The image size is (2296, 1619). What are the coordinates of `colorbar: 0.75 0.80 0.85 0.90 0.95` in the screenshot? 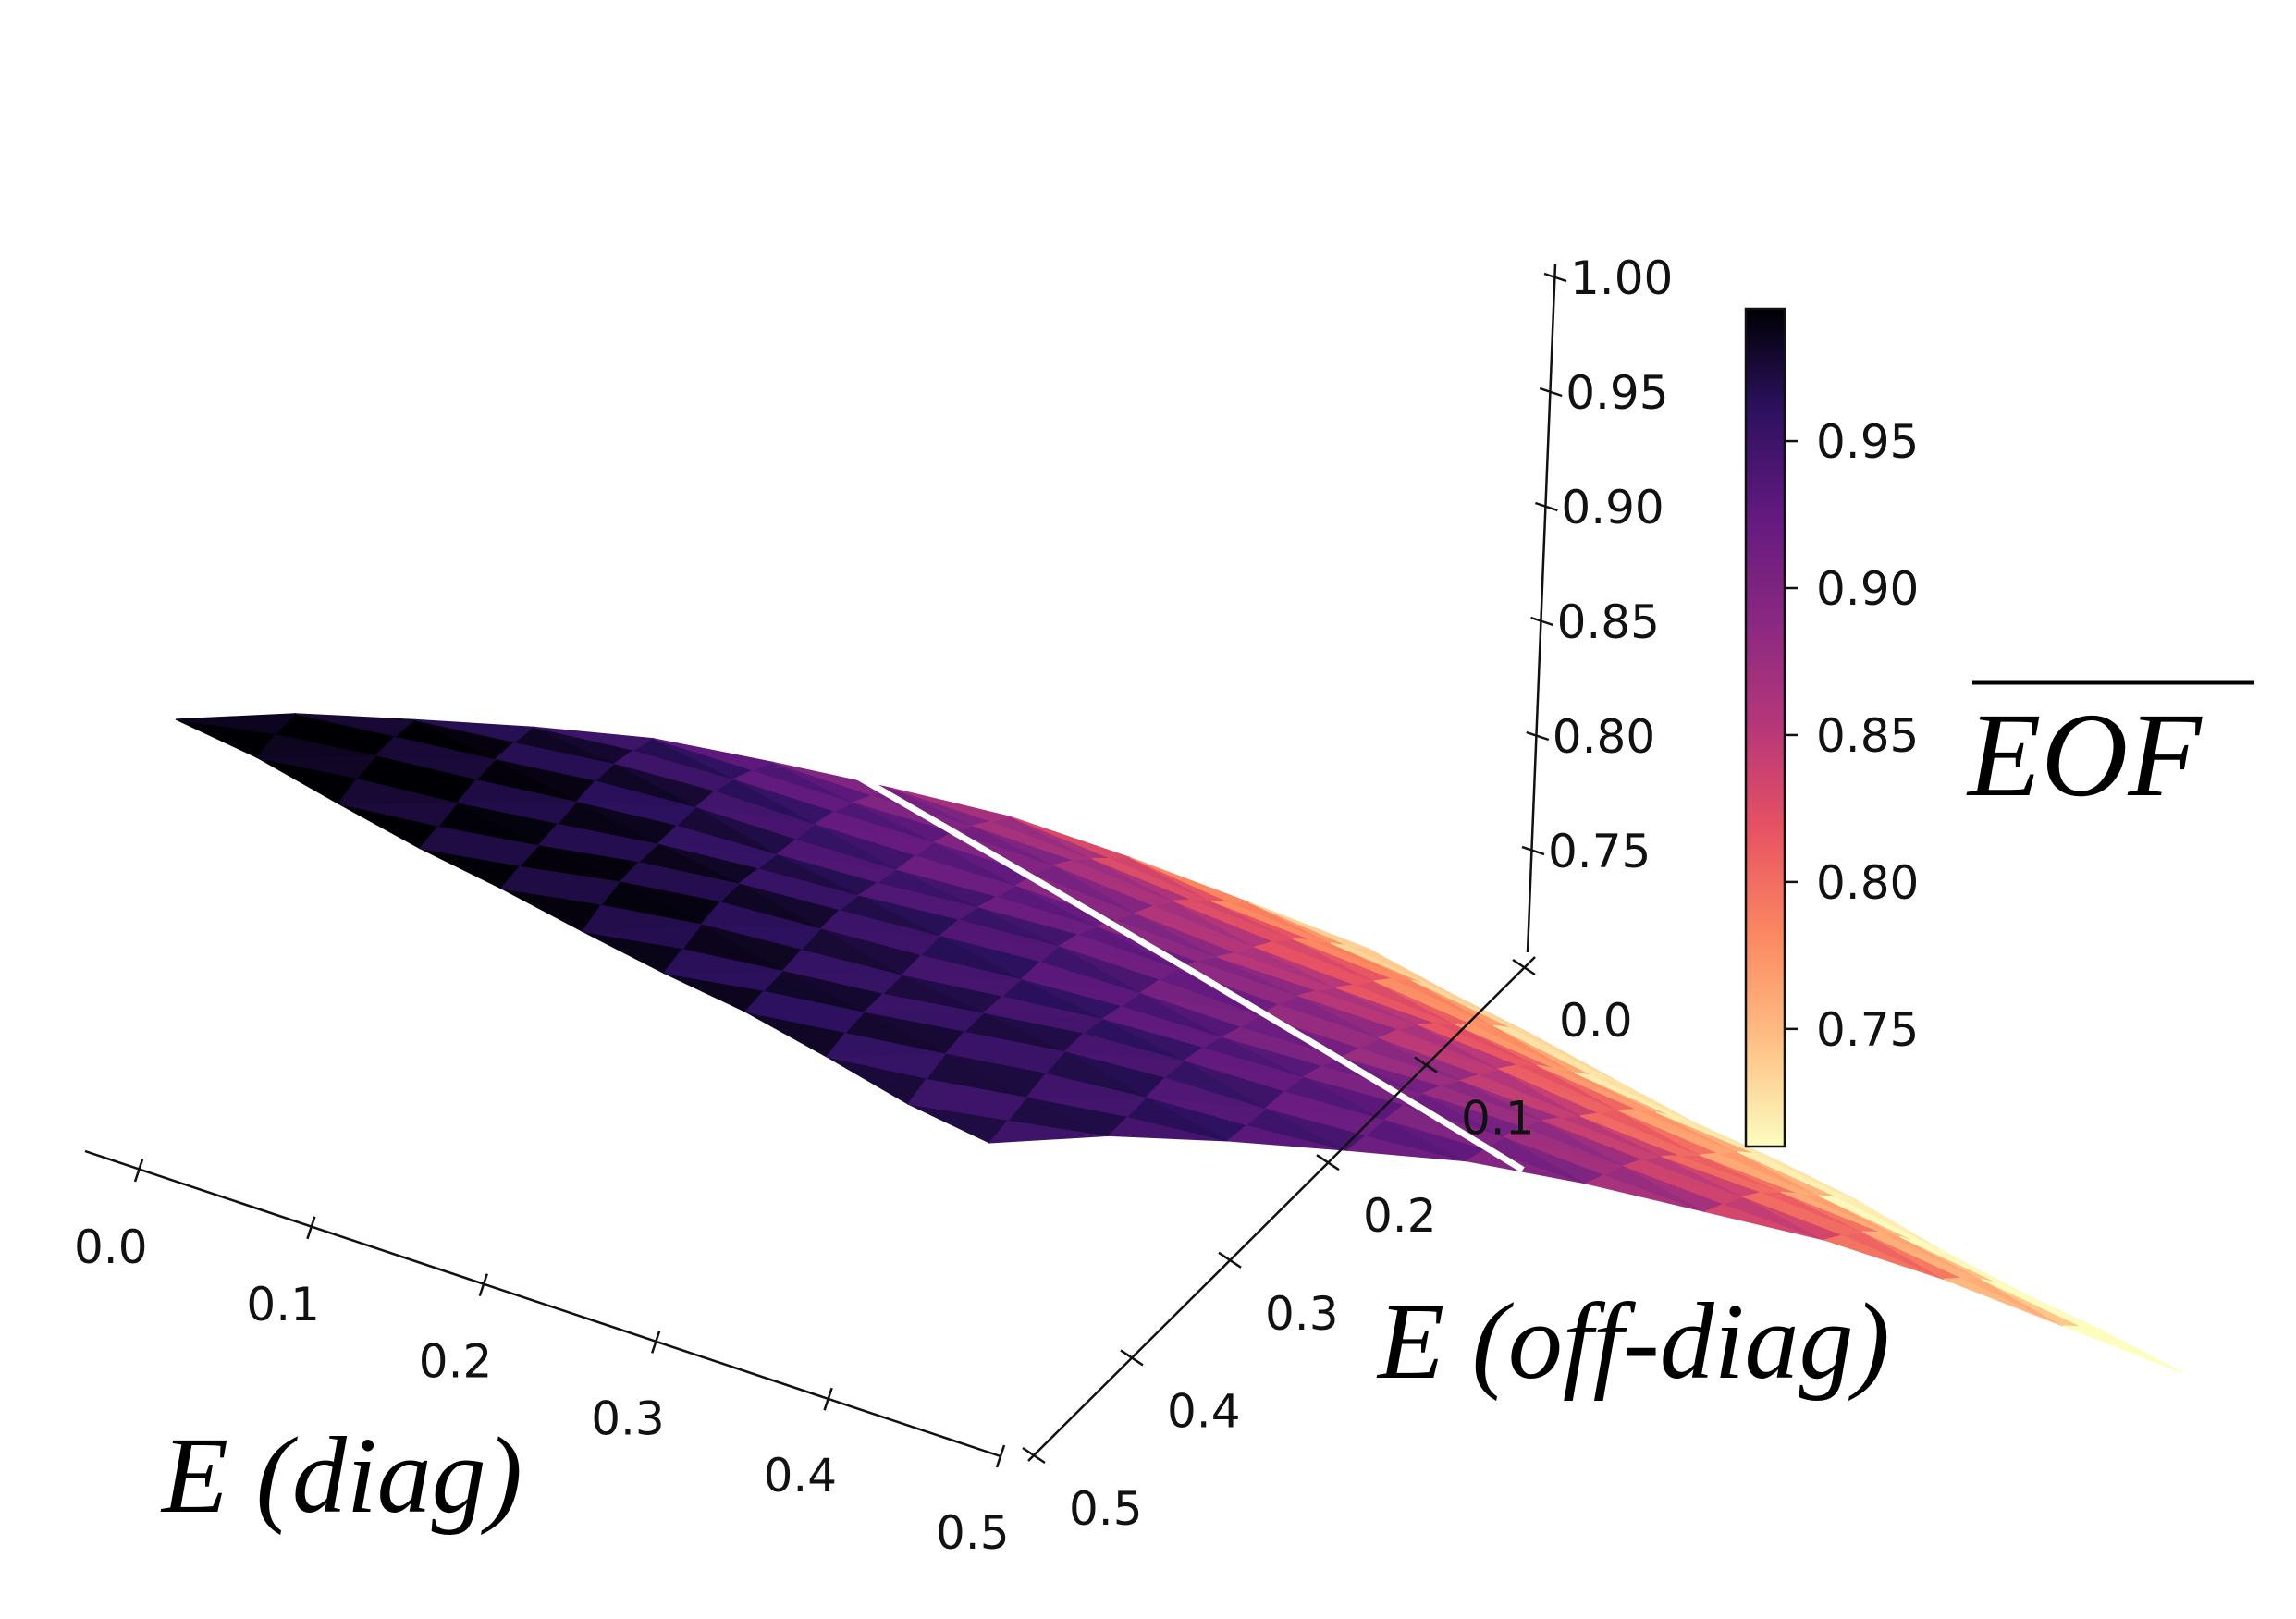 It's located at (1831, 727).